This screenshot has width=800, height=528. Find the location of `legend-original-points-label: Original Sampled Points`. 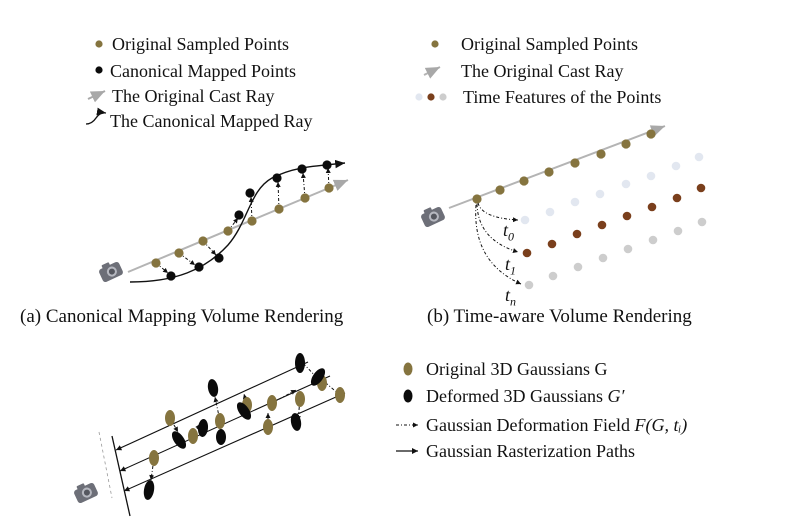

legend-original-points-label: Original Sampled Points is located at coordinates (200, 44).